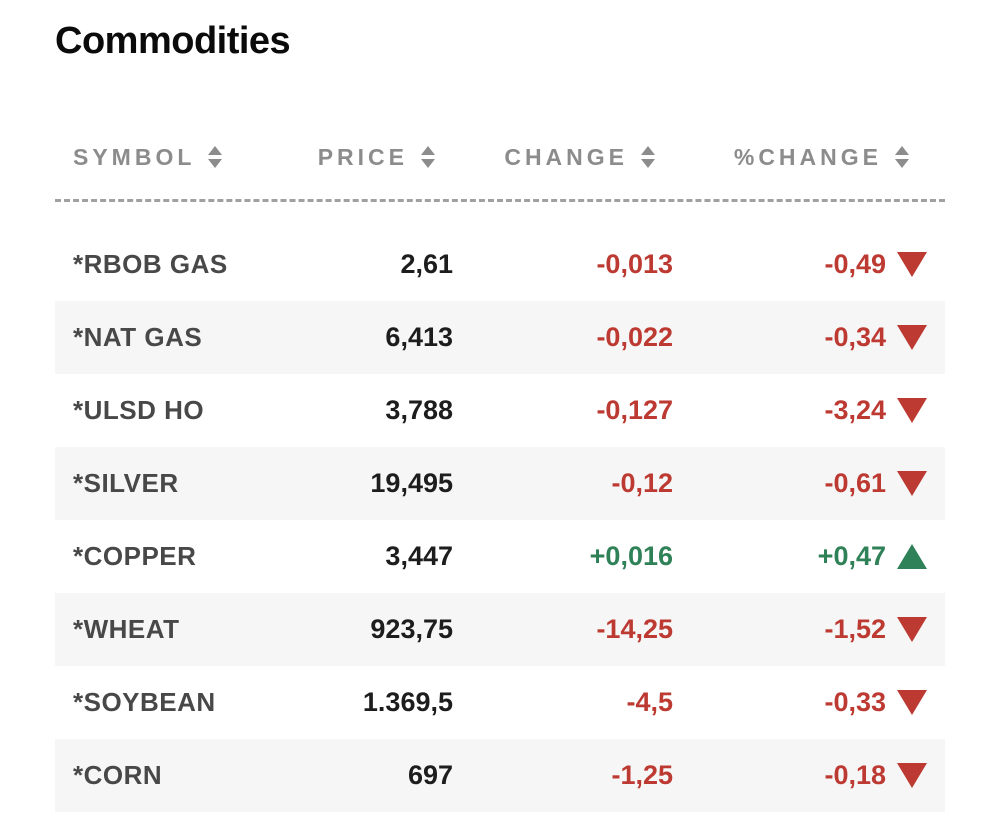 Image resolution: width=1000 pixels, height=835 pixels. I want to click on pct-change-value: -0,61, so click(855, 483).